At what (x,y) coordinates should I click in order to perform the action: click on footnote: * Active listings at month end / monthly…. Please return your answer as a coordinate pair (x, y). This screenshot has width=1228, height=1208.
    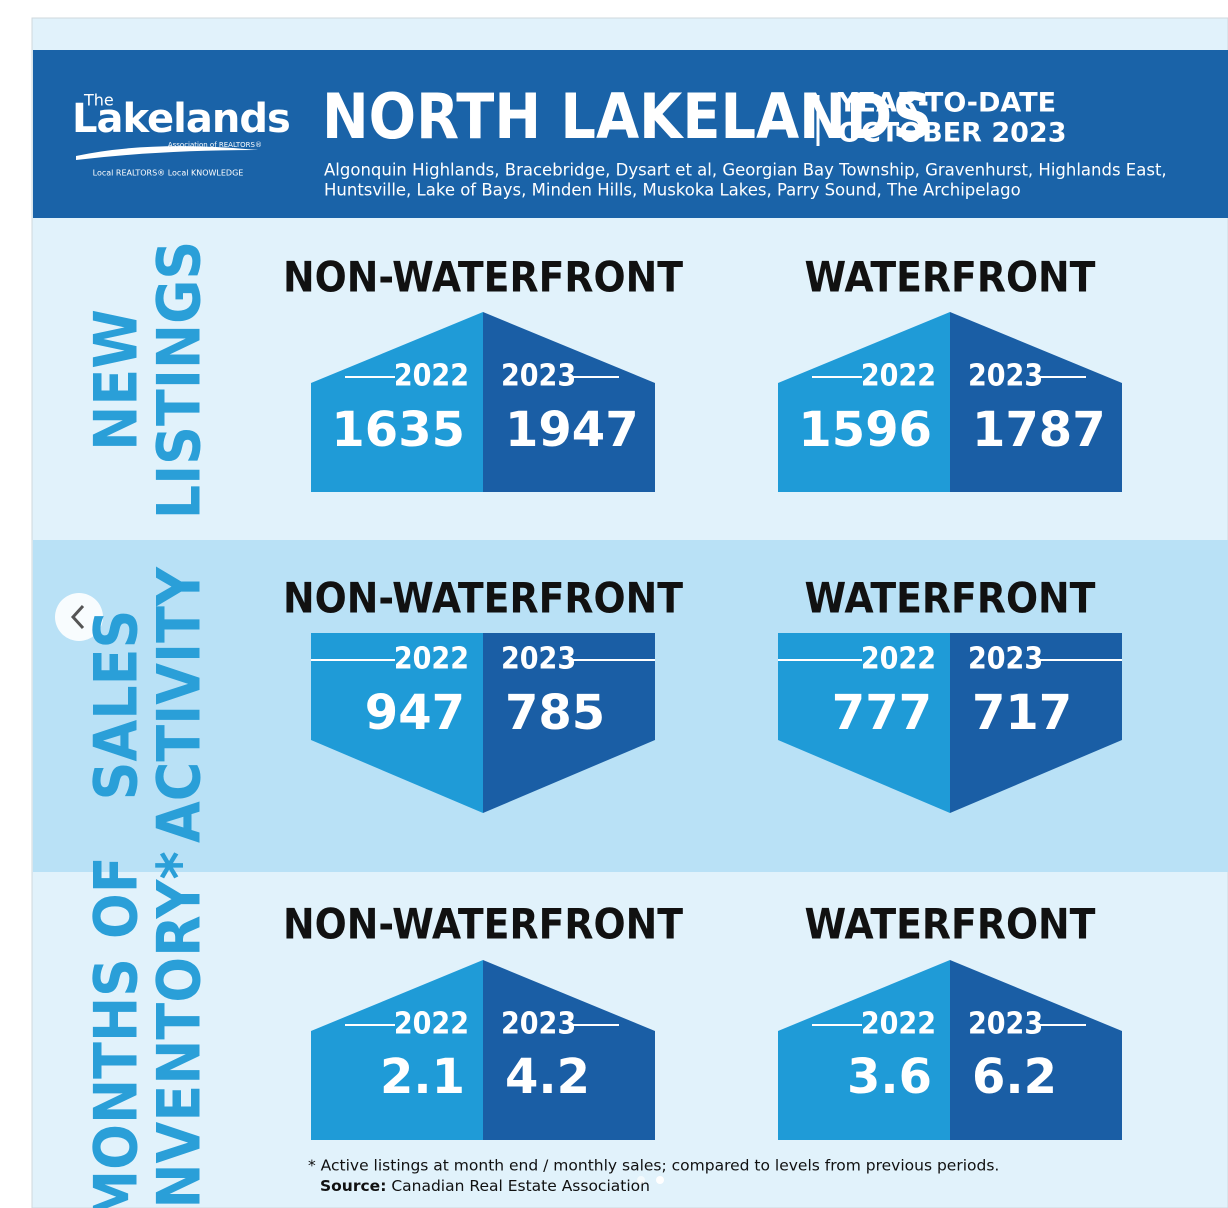
    Looking at the image, I should click on (653, 1166).